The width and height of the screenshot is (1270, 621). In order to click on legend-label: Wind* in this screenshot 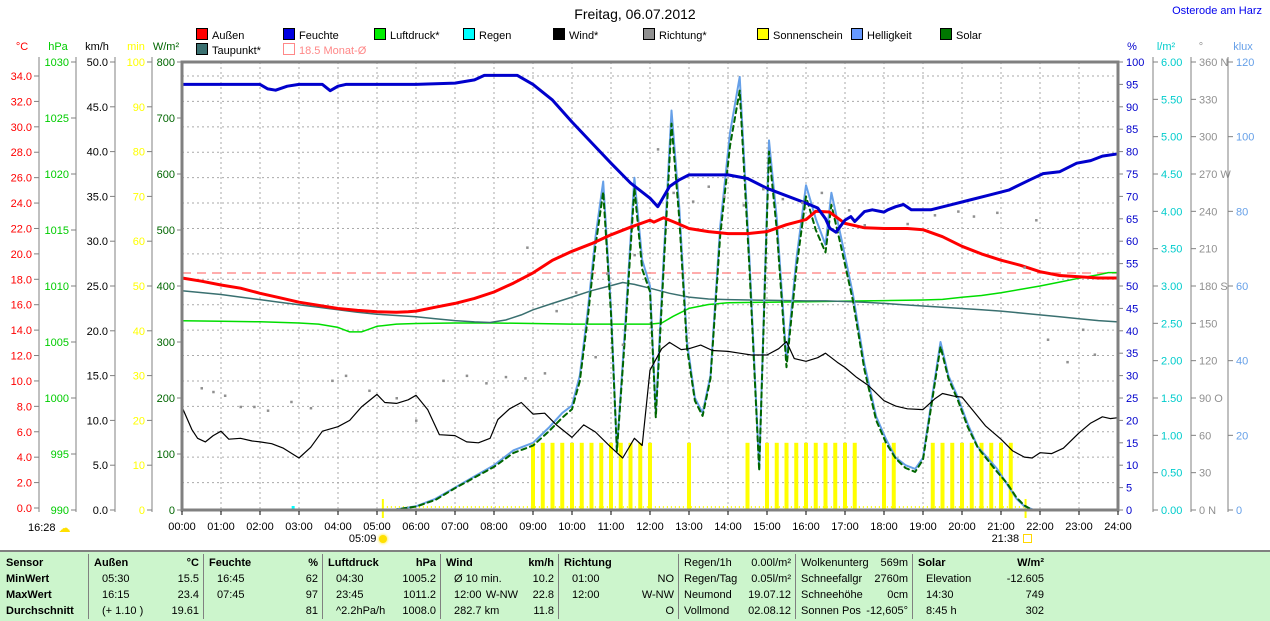, I will do `click(584, 36)`.